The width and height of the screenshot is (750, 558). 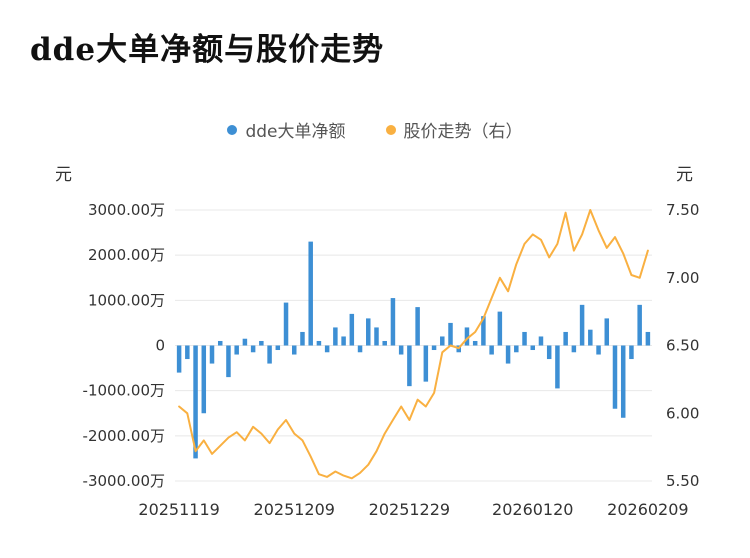 I want to click on svg-text: 2000.00万, so click(x=126, y=255).